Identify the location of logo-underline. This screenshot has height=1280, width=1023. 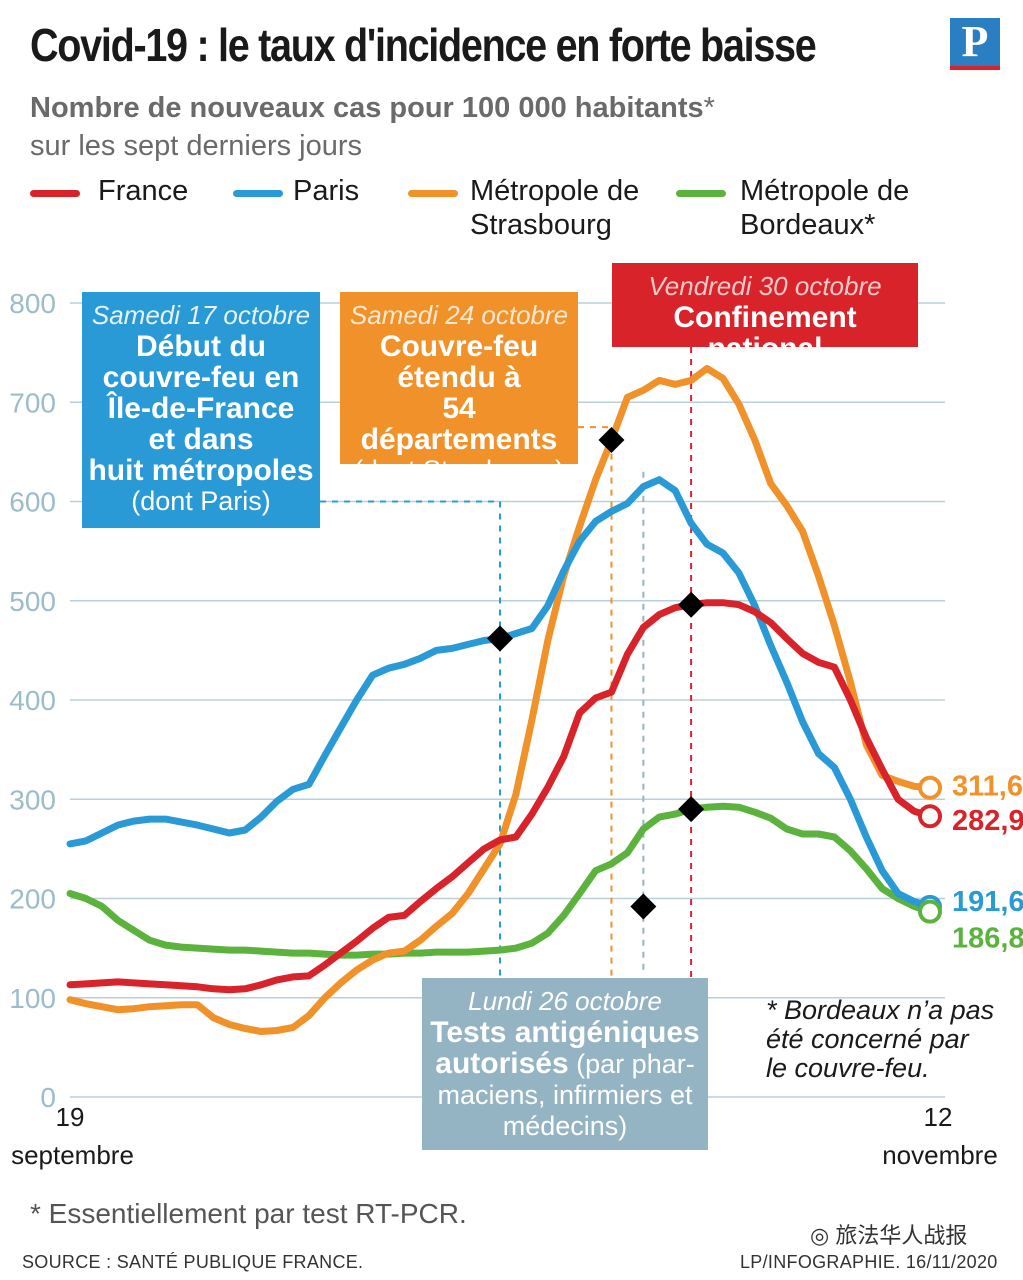
(975, 68).